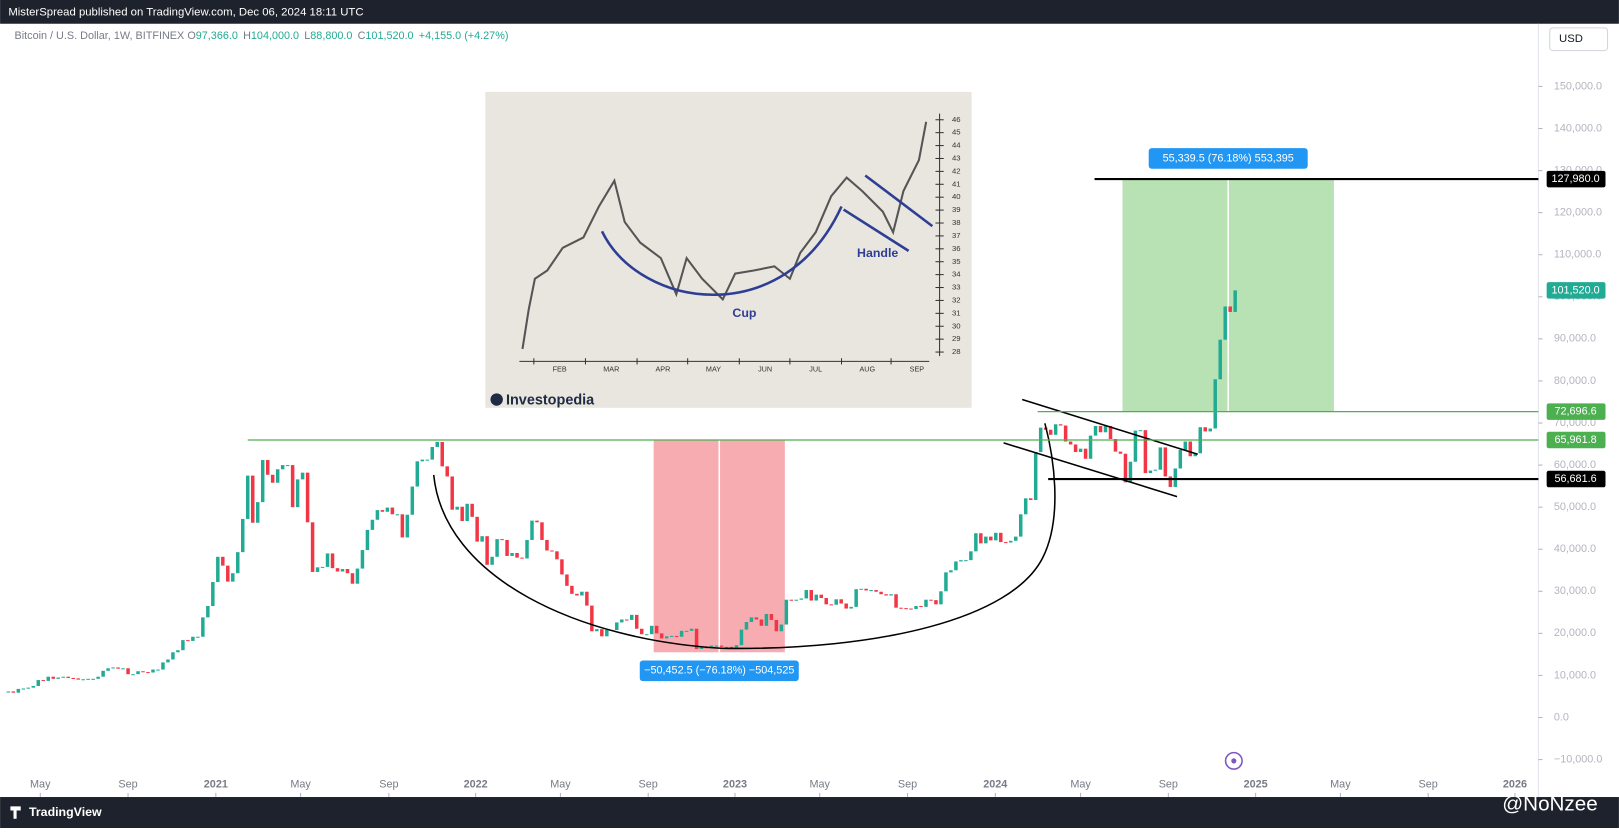  What do you see at coordinates (1578, 128) in the screenshot?
I see `y-tick-label: 140,000.0` at bounding box center [1578, 128].